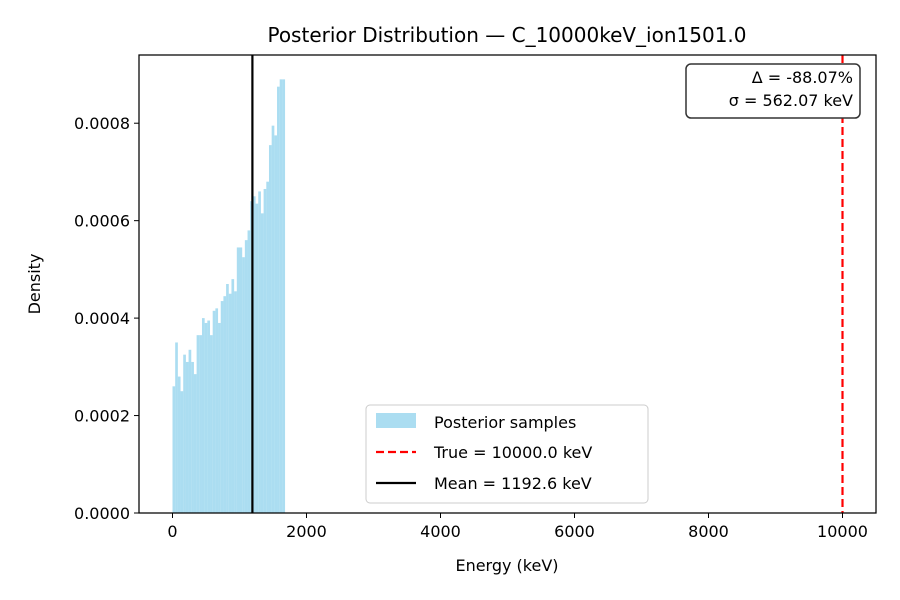 The image size is (900, 600). I want to click on x-tick-label: 6000, so click(574, 531).